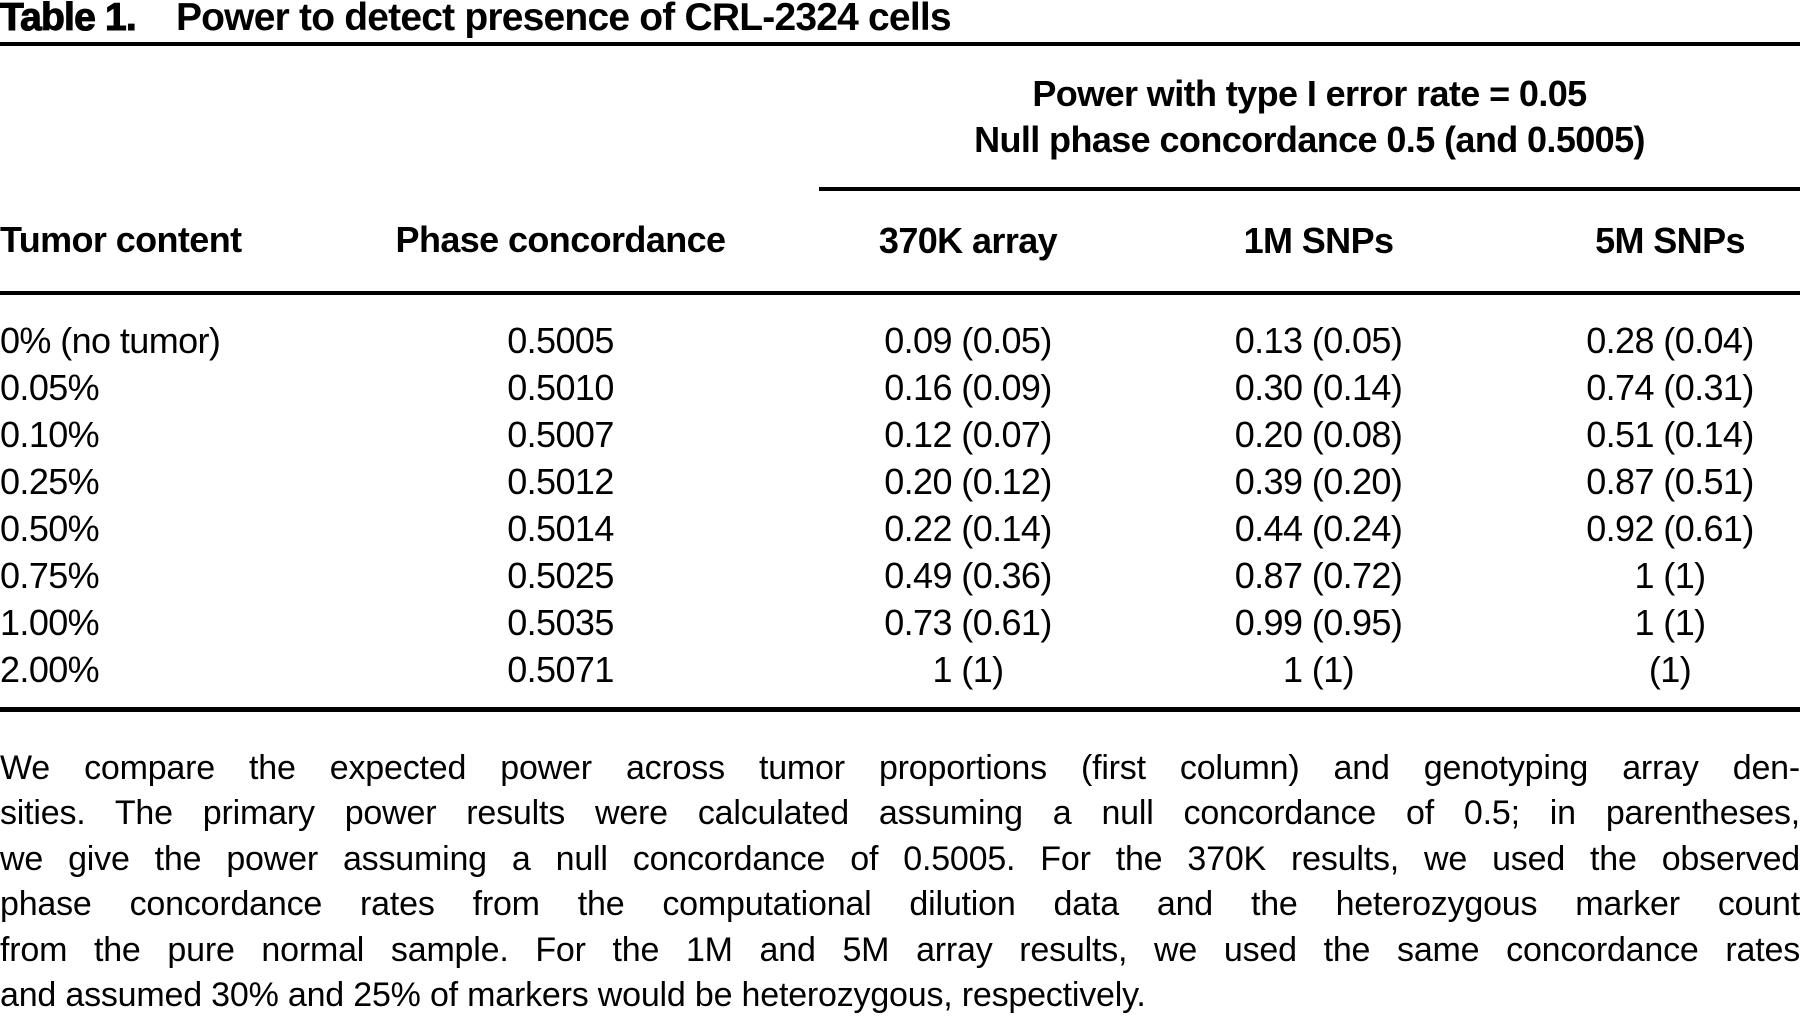 The image size is (1800, 1019). Describe the element at coordinates (1318, 434) in the screenshot. I see `cell-power-1m: 0.20 (0.08)` at that location.